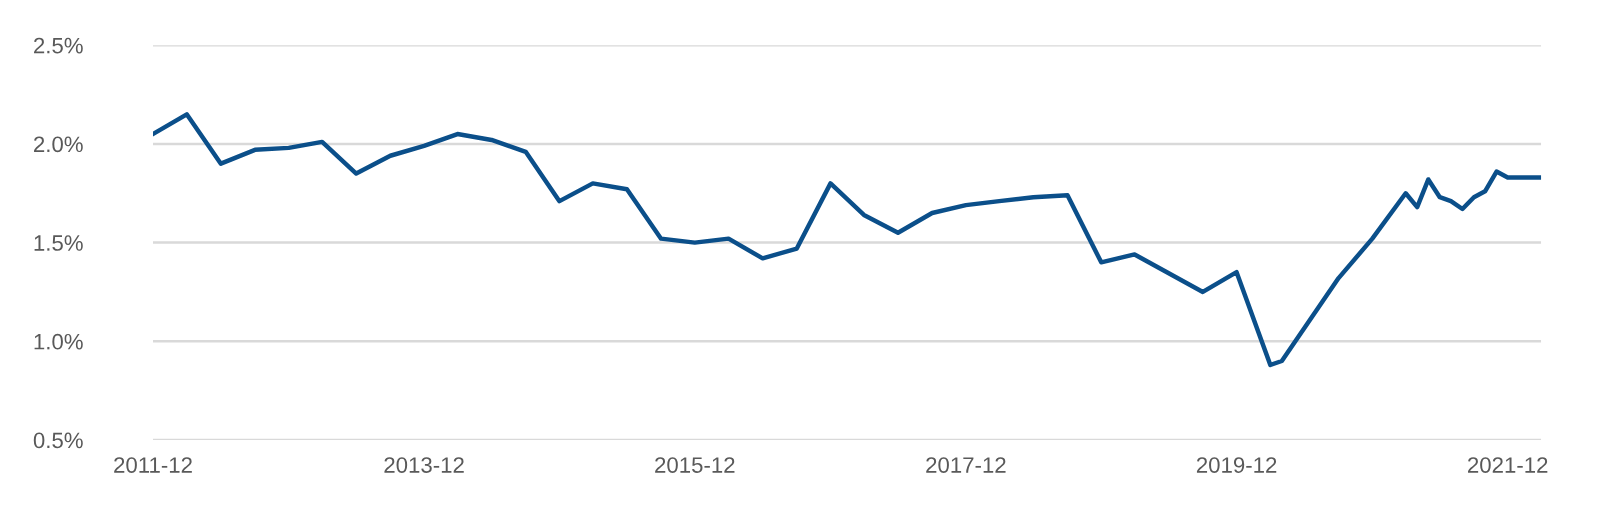 The height and width of the screenshot is (532, 1614). Describe the element at coordinates (1508, 465) in the screenshot. I see `x-tick-label: 2021-12` at that location.